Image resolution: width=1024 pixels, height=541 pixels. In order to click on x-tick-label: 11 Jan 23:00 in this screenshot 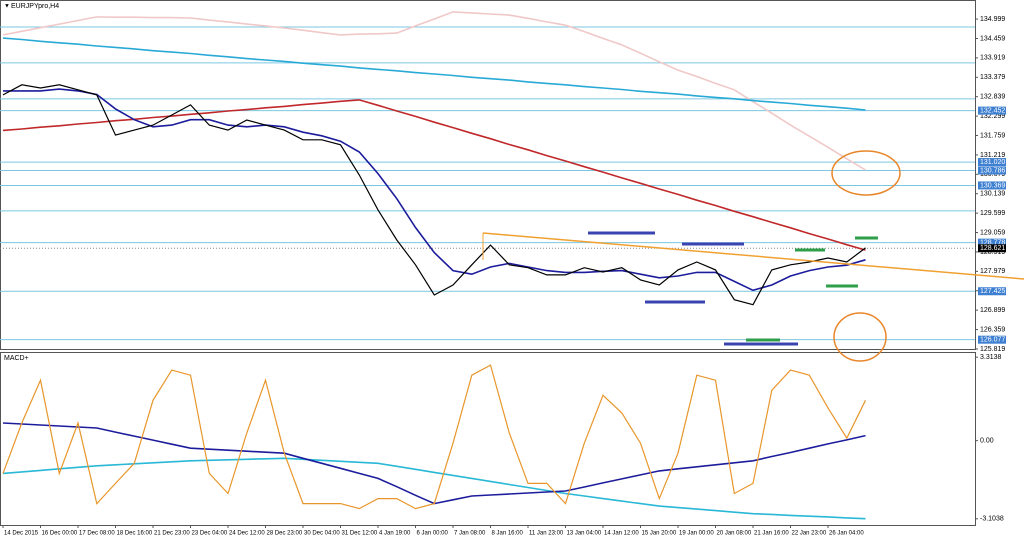, I will do `click(546, 534)`.